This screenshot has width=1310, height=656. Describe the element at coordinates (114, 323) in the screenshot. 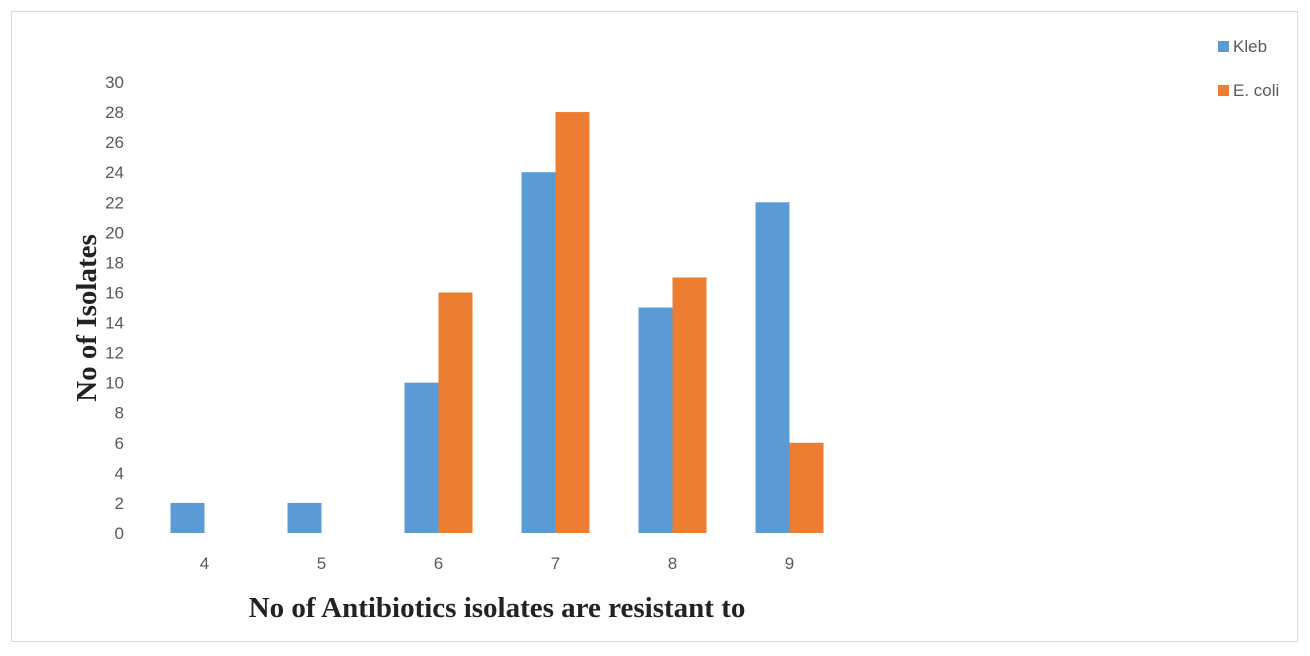

I see `y-tick-label: 14` at that location.